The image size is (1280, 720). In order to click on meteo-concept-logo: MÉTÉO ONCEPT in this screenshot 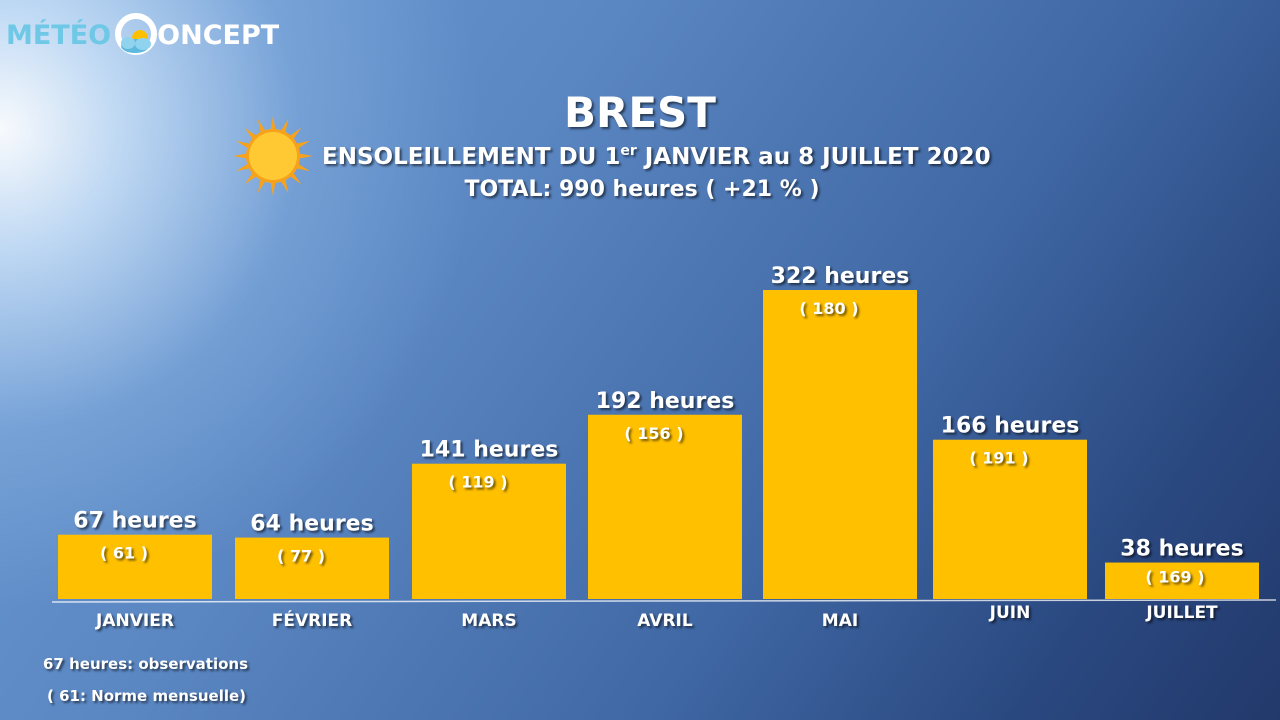, I will do `click(142, 35)`.